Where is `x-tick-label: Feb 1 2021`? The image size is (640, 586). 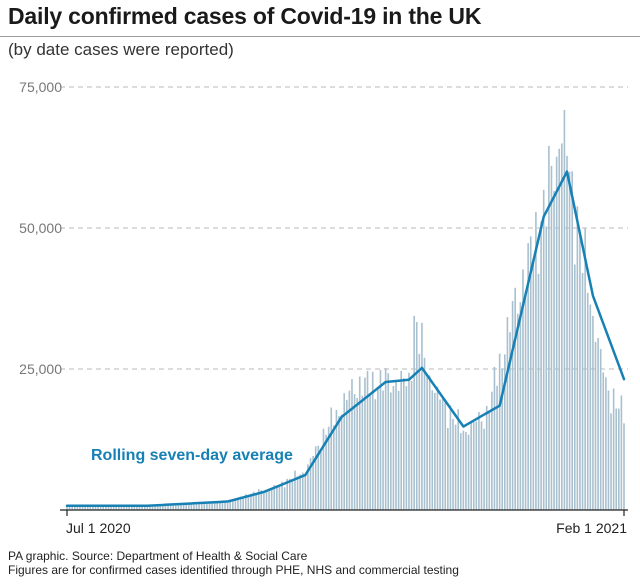 x-tick-label: Feb 1 2021 is located at coordinates (591, 528).